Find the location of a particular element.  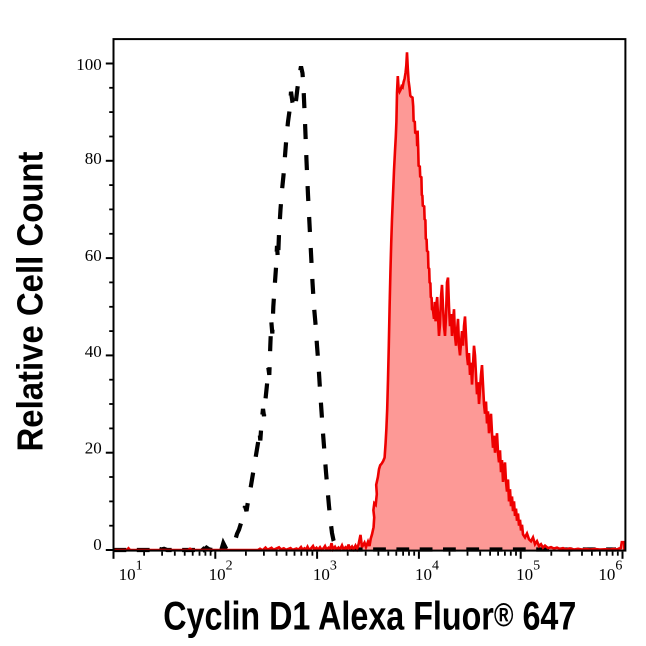

svg-text: Cyclin D1 Alexa Fluor® 647 is located at coordinates (369, 617).